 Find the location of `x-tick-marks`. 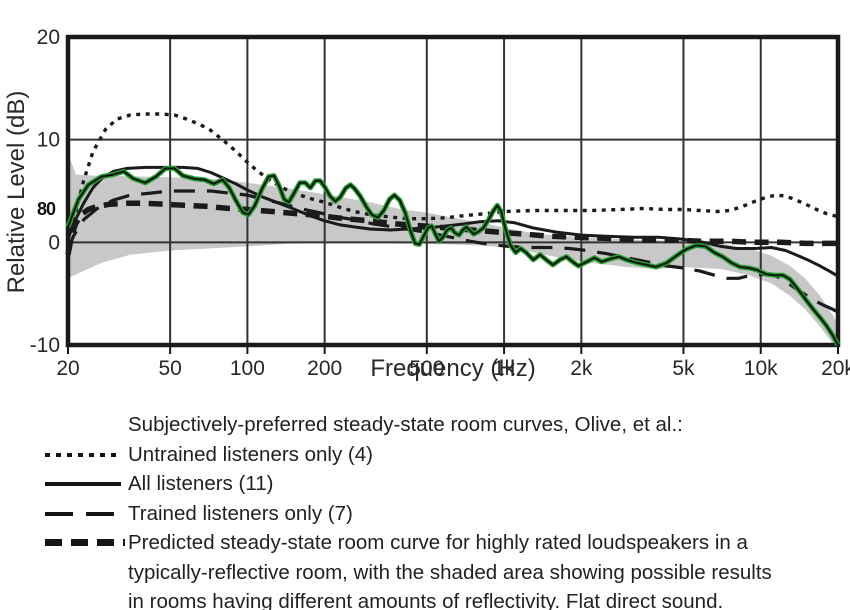

x-tick-marks is located at coordinates (453, 350).